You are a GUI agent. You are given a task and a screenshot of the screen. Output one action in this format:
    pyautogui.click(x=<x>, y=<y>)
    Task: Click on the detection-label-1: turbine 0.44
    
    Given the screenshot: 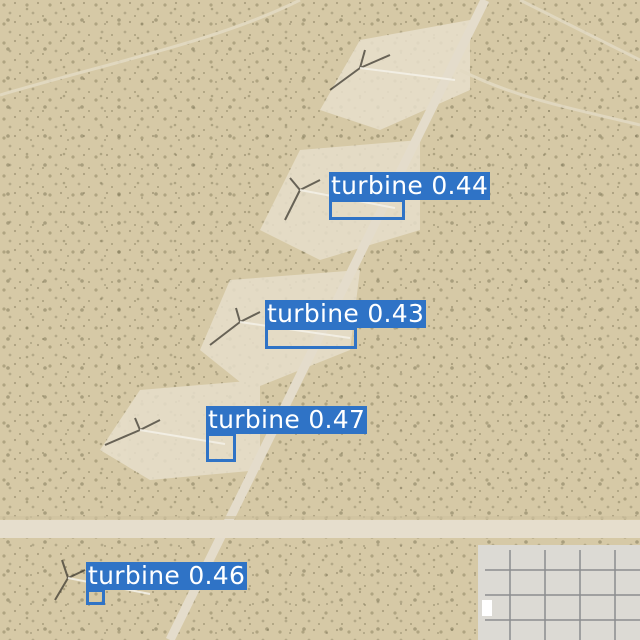 What is the action you would take?
    pyautogui.click(x=410, y=185)
    